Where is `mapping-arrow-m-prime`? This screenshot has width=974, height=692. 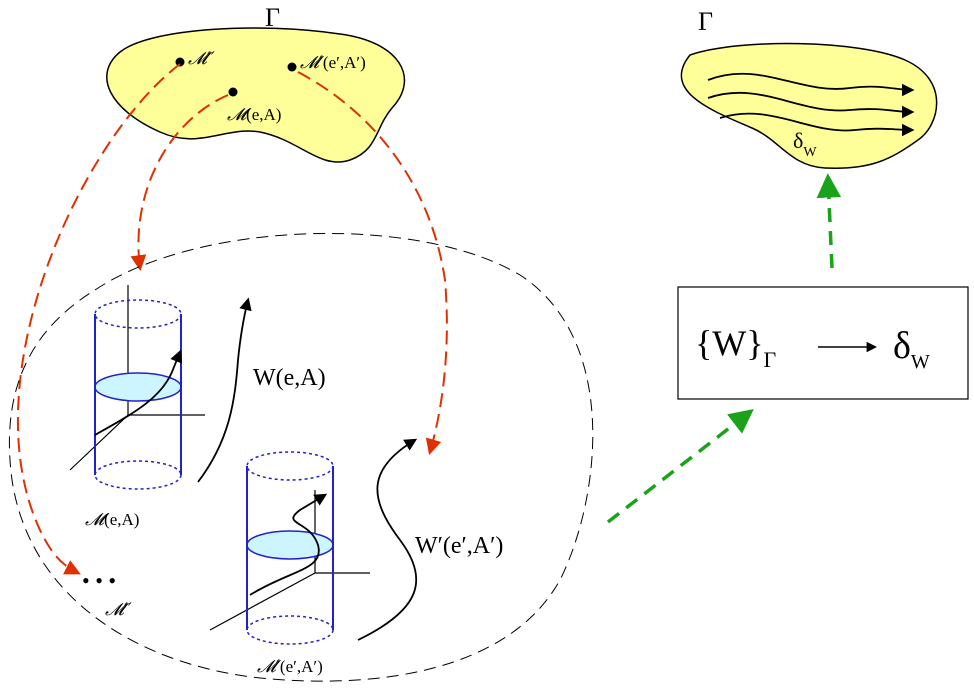
mapping-arrow-m-prime is located at coordinates (372, 263).